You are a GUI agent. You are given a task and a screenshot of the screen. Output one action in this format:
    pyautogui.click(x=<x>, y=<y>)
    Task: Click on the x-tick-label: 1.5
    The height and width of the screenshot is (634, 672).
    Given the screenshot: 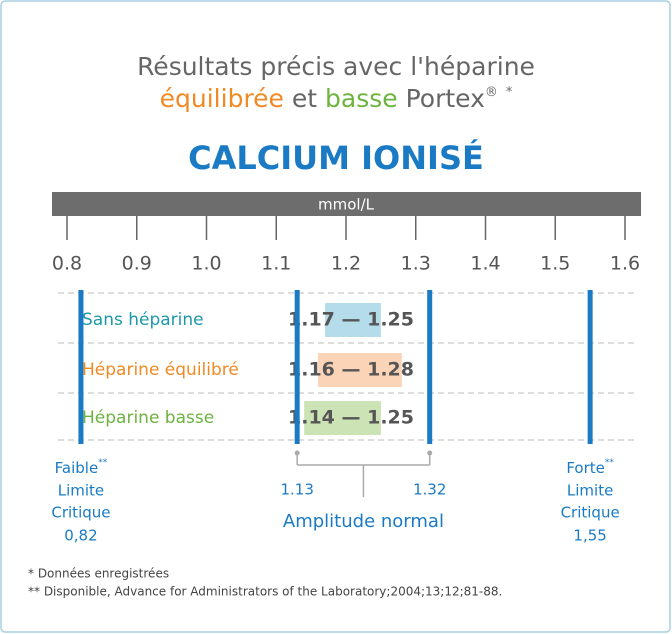 What is the action you would take?
    pyautogui.click(x=555, y=264)
    